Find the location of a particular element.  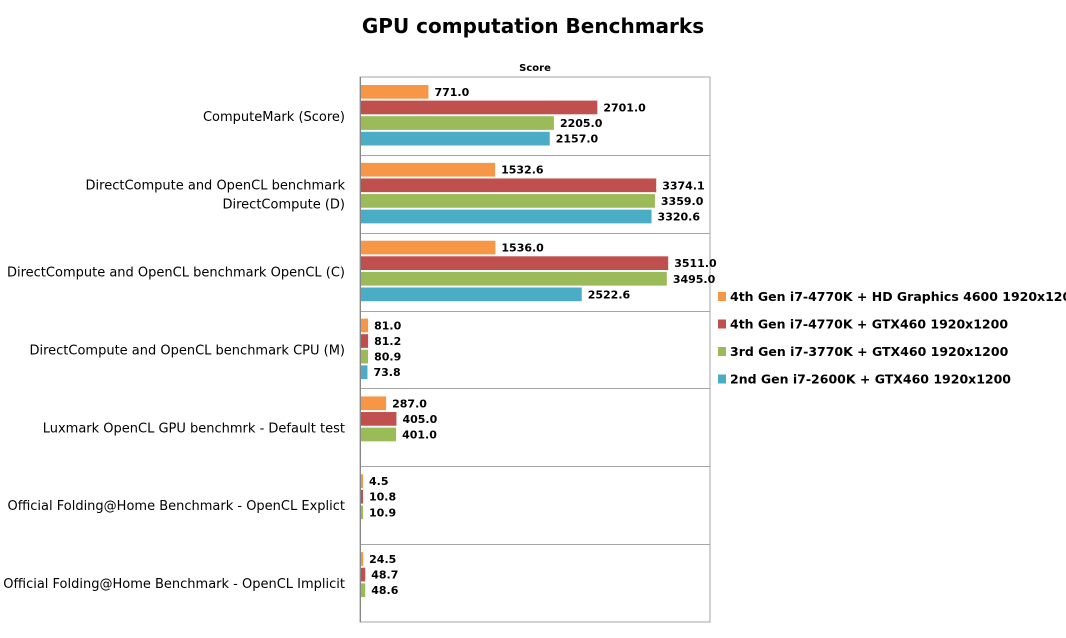

data-label: 81.0 is located at coordinates (387, 325).